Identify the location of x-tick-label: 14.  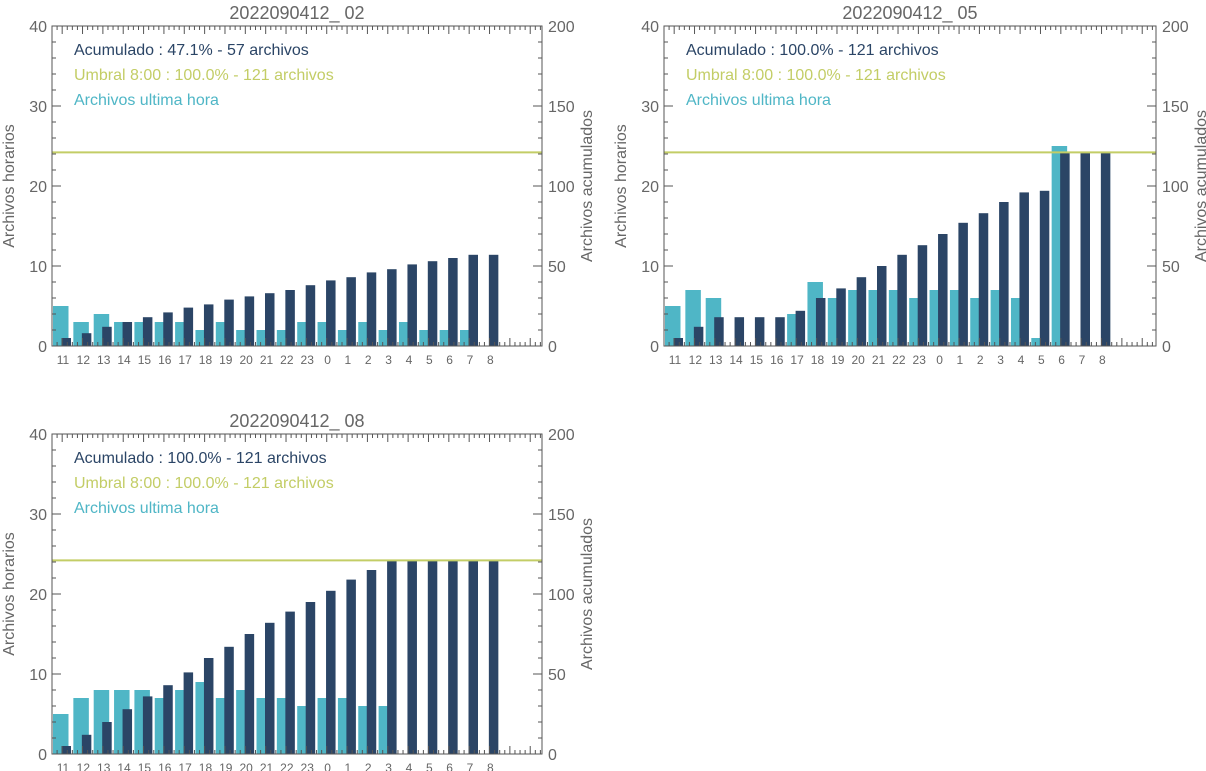
(736, 360).